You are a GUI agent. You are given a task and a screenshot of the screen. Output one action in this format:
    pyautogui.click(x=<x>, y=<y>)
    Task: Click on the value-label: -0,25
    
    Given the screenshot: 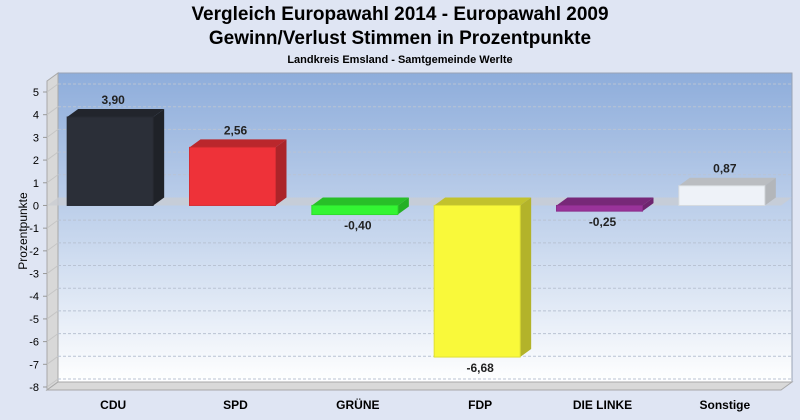 What is the action you would take?
    pyautogui.click(x=603, y=222)
    